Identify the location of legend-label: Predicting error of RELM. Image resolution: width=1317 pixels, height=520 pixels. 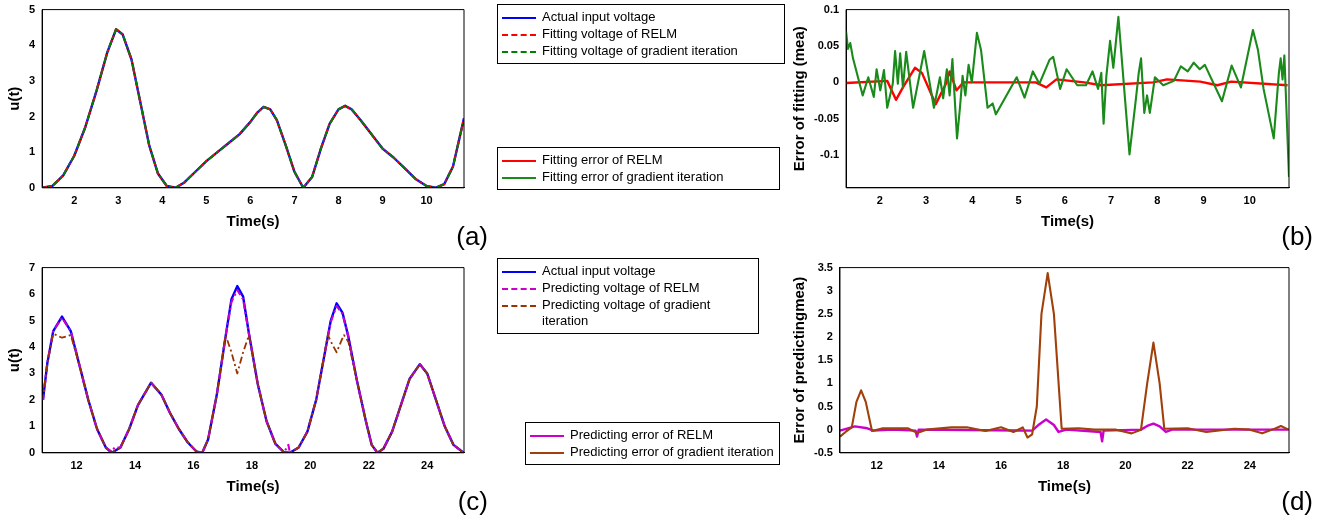
(642, 435).